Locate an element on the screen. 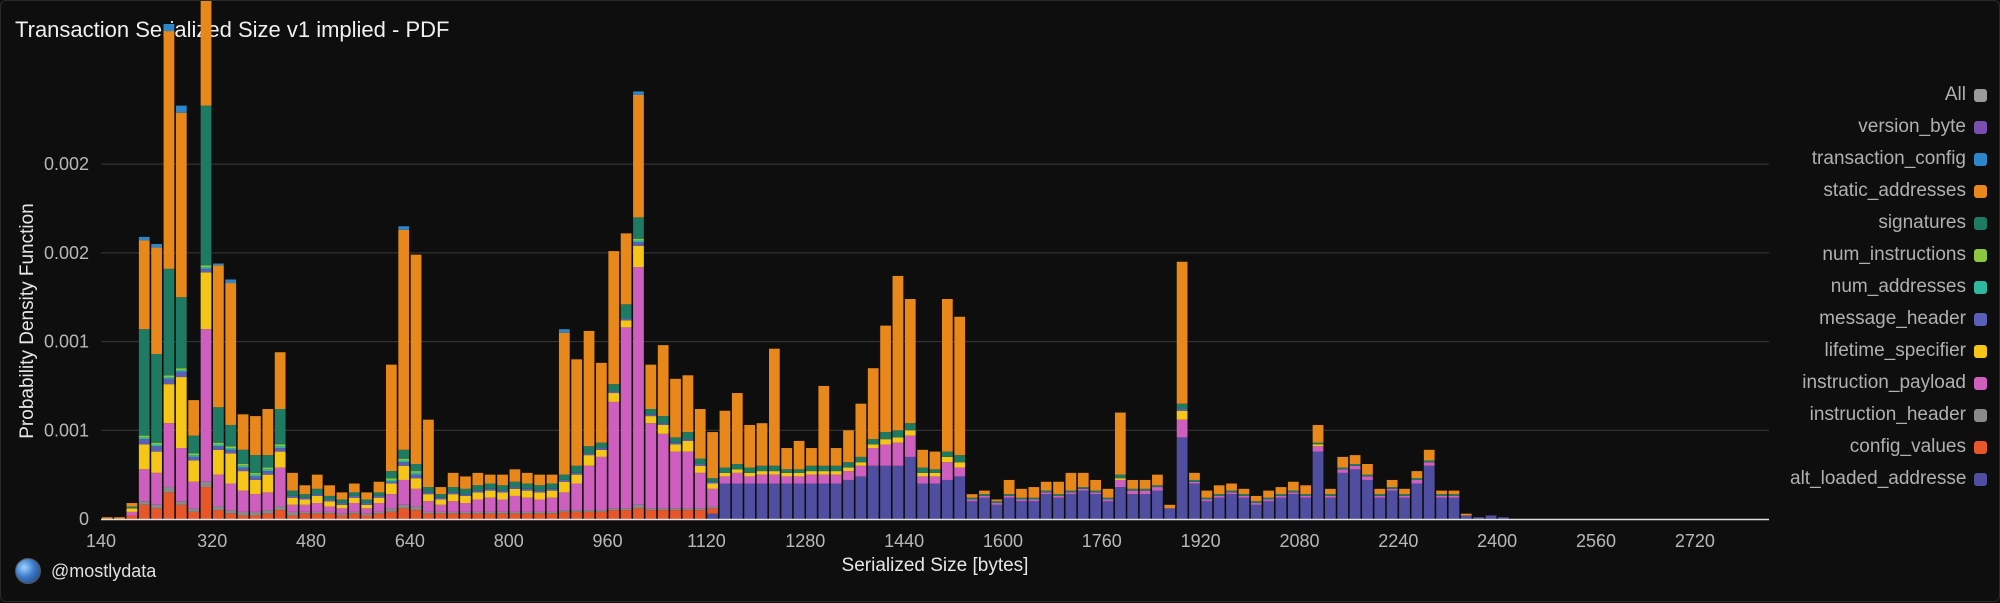 The width and height of the screenshot is (2000, 603). legend-label: lifetime_specifier is located at coordinates (1895, 350).